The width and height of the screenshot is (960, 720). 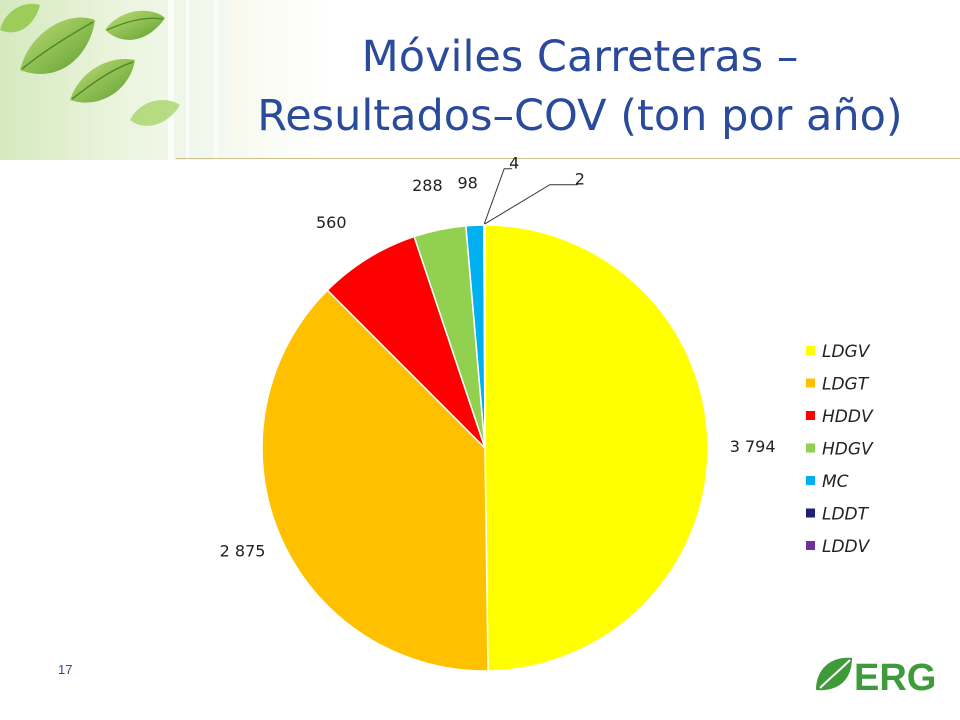 I want to click on legend-swatch-mc, so click(x=810, y=480).